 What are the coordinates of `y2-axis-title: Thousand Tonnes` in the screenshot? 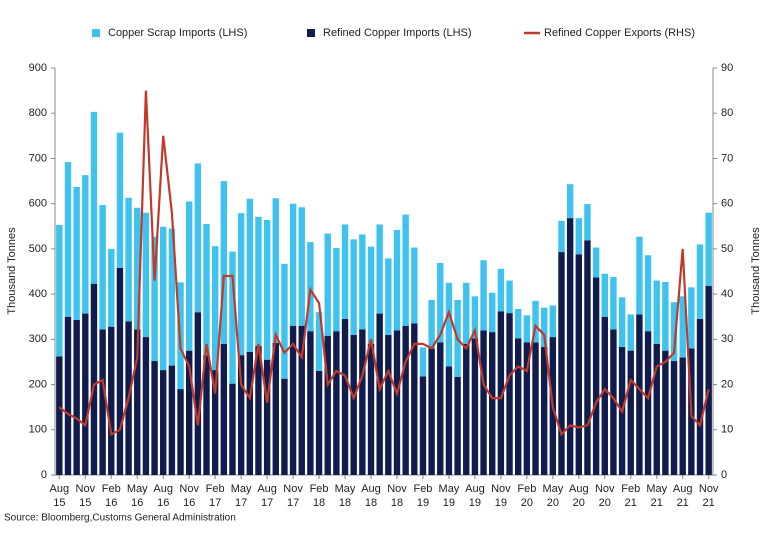 It's located at (756, 271).